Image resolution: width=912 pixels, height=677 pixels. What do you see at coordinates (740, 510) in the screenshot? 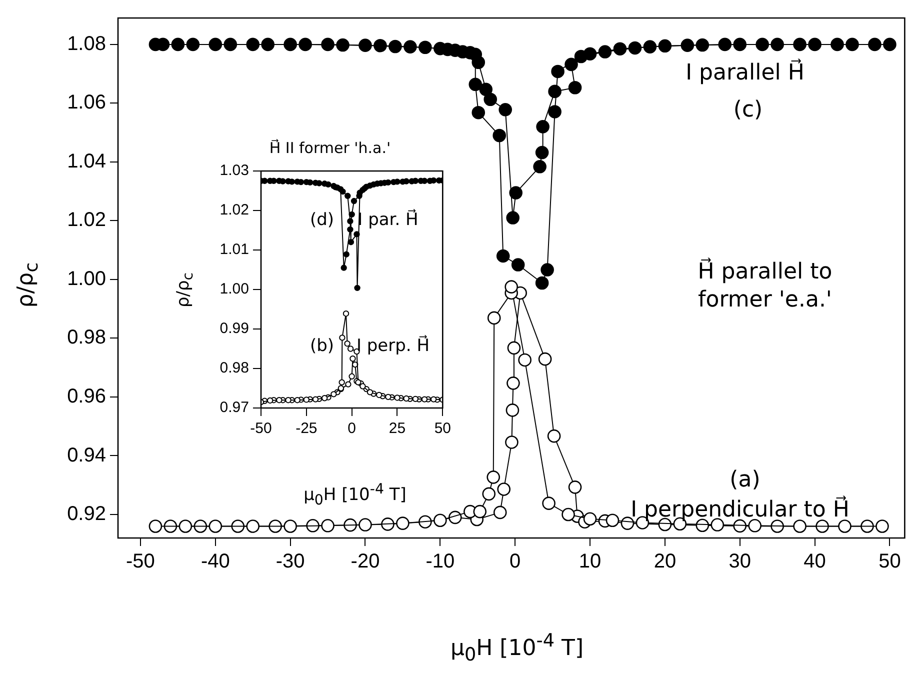
I see `annotation: I perpendicular to H⃗` at bounding box center [740, 510].